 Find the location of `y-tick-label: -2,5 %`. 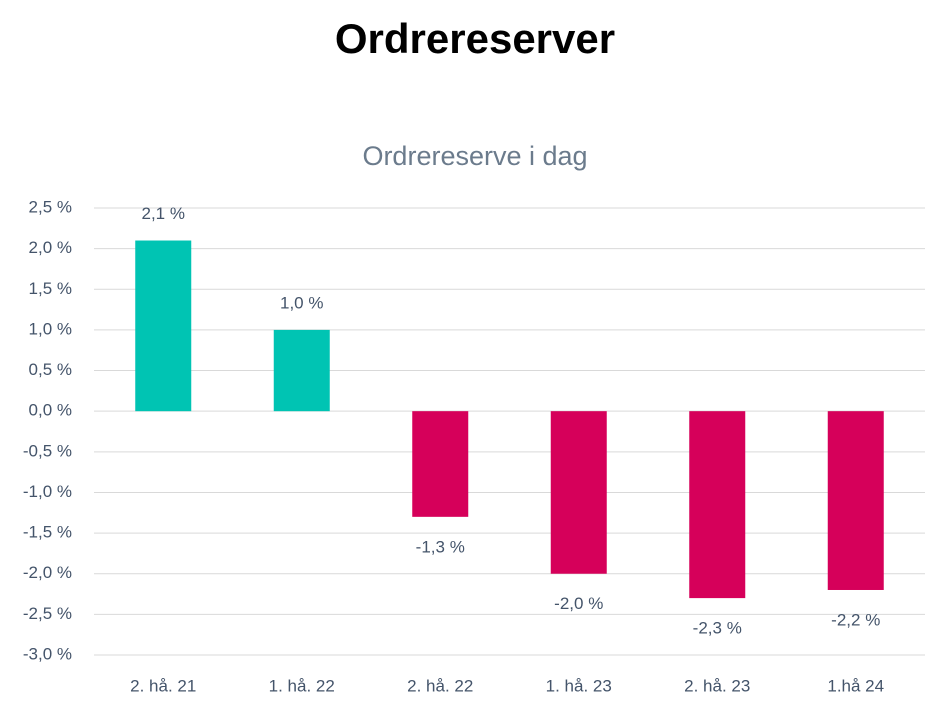

y-tick-label: -2,5 % is located at coordinates (47, 613).